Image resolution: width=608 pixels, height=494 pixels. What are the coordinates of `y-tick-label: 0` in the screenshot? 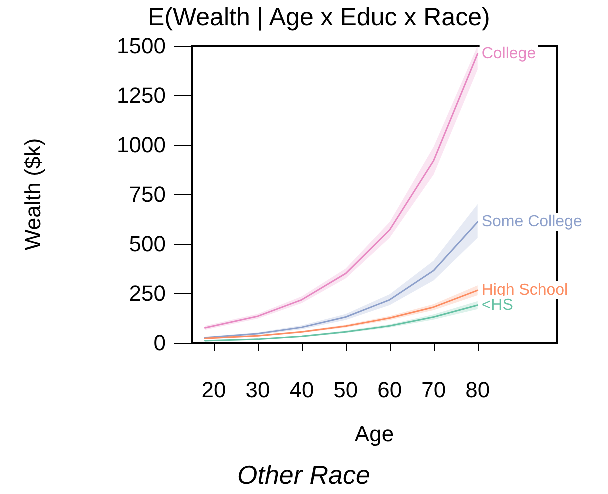 It's located at (160, 343).